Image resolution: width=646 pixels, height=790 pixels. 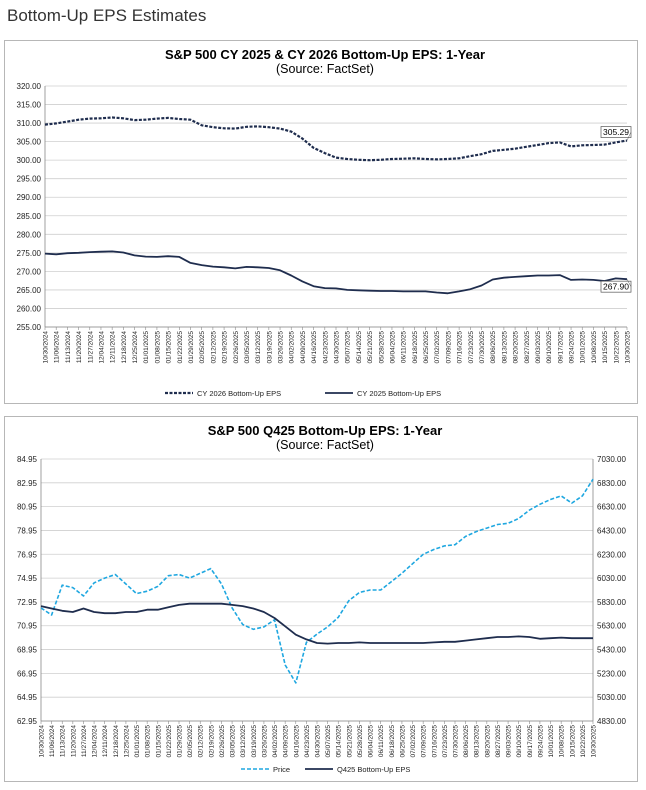 I want to click on last-value-callout-leader, so click(x=629, y=136).